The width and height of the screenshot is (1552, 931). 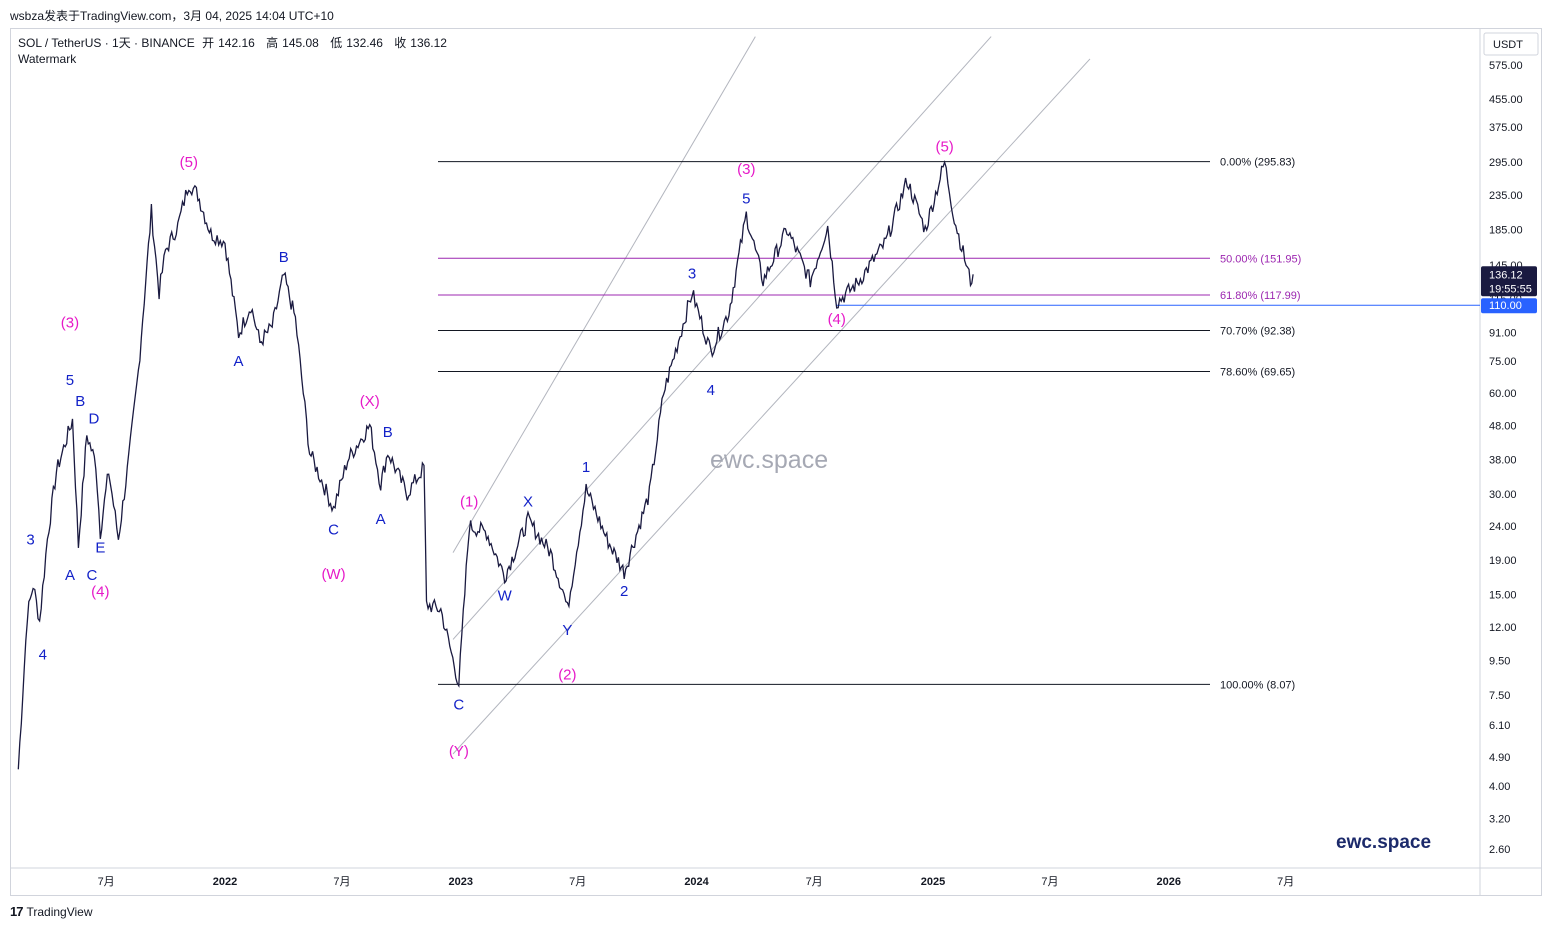 What do you see at coordinates (1499, 726) in the screenshot?
I see `y-tick-label: 6.10` at bounding box center [1499, 726].